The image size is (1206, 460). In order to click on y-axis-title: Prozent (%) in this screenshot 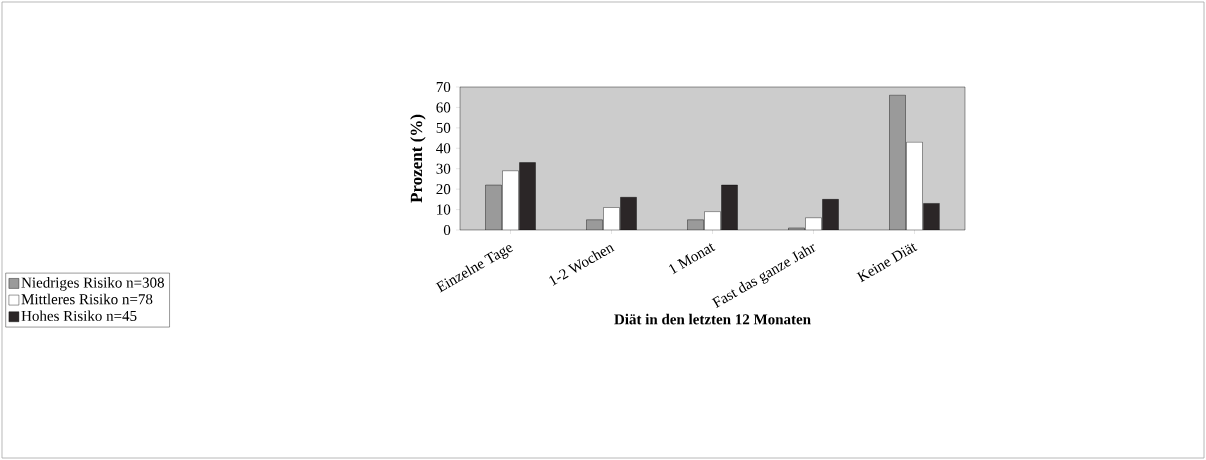, I will do `click(418, 158)`.